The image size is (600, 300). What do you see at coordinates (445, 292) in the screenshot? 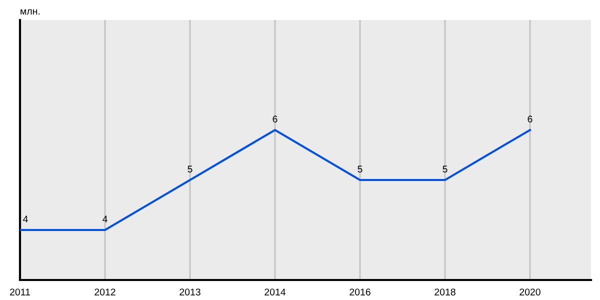
I see `x-tick-label: 2018` at bounding box center [445, 292].